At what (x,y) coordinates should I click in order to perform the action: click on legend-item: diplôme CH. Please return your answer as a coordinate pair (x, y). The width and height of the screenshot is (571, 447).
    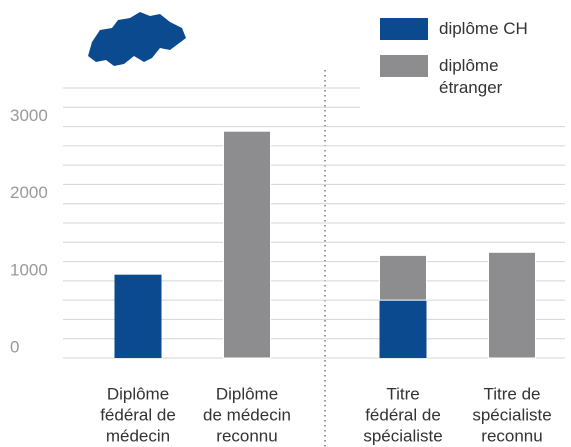
    Looking at the image, I should click on (459, 29).